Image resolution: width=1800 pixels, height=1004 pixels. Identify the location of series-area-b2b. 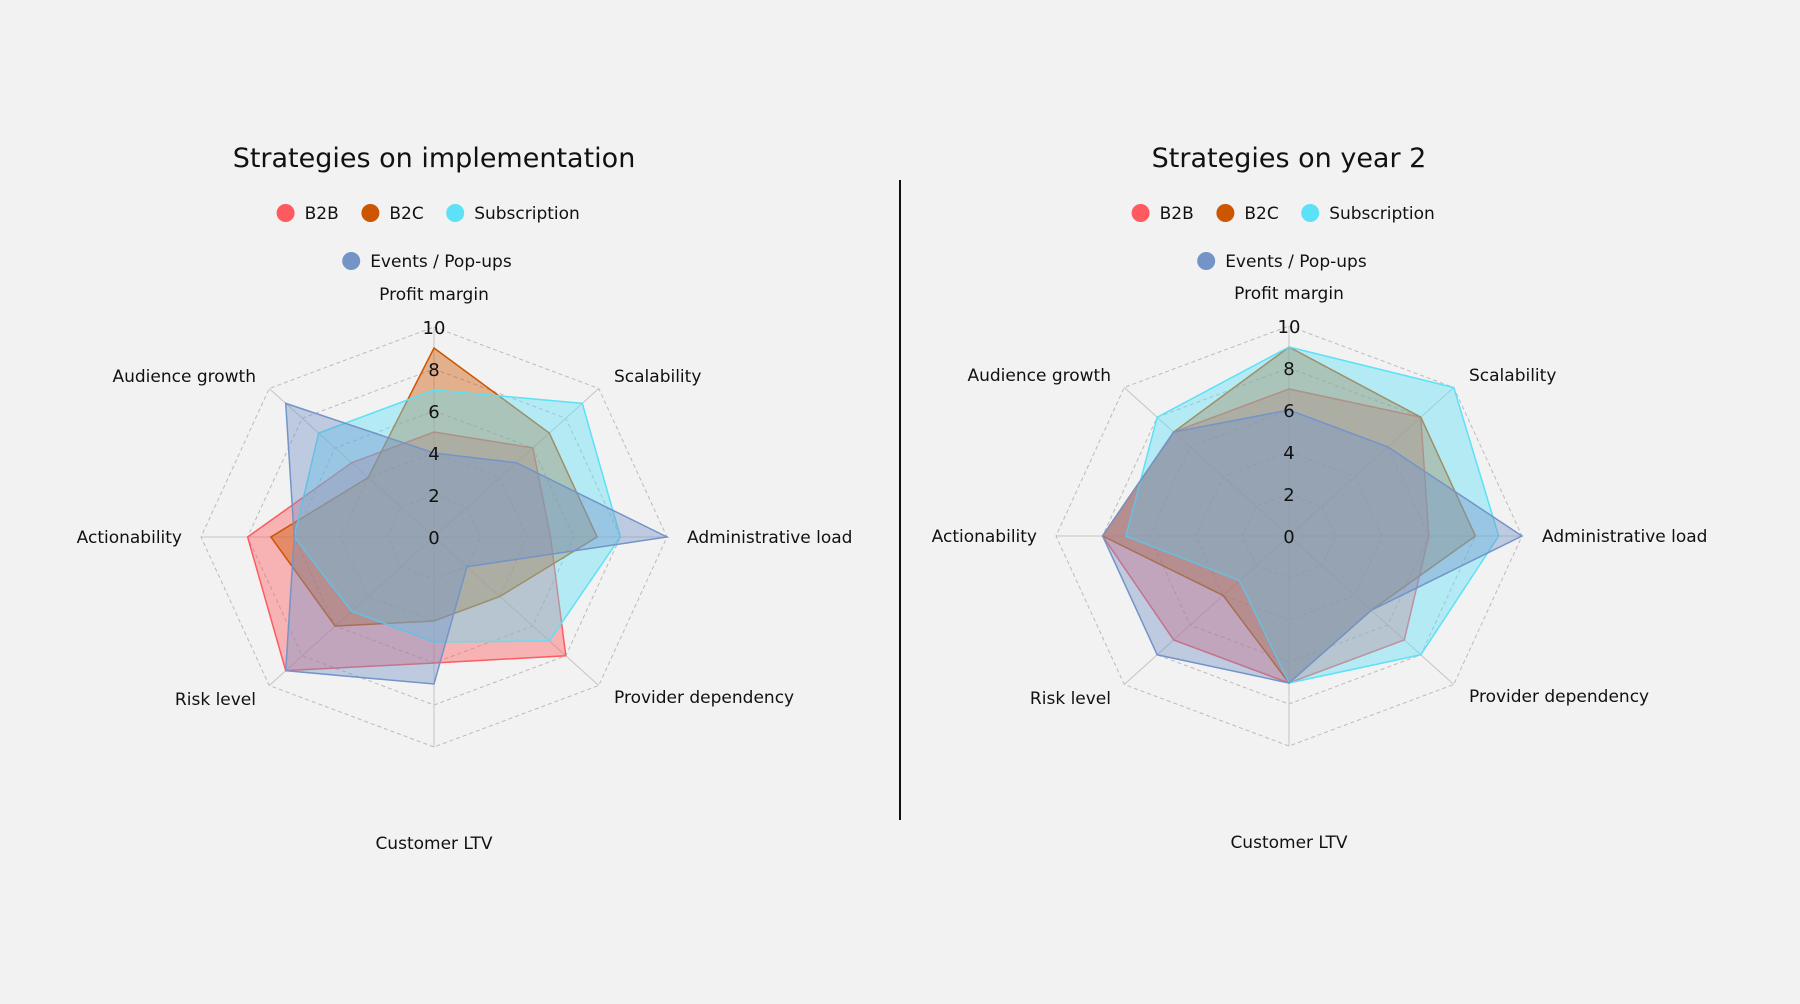
(406, 551).